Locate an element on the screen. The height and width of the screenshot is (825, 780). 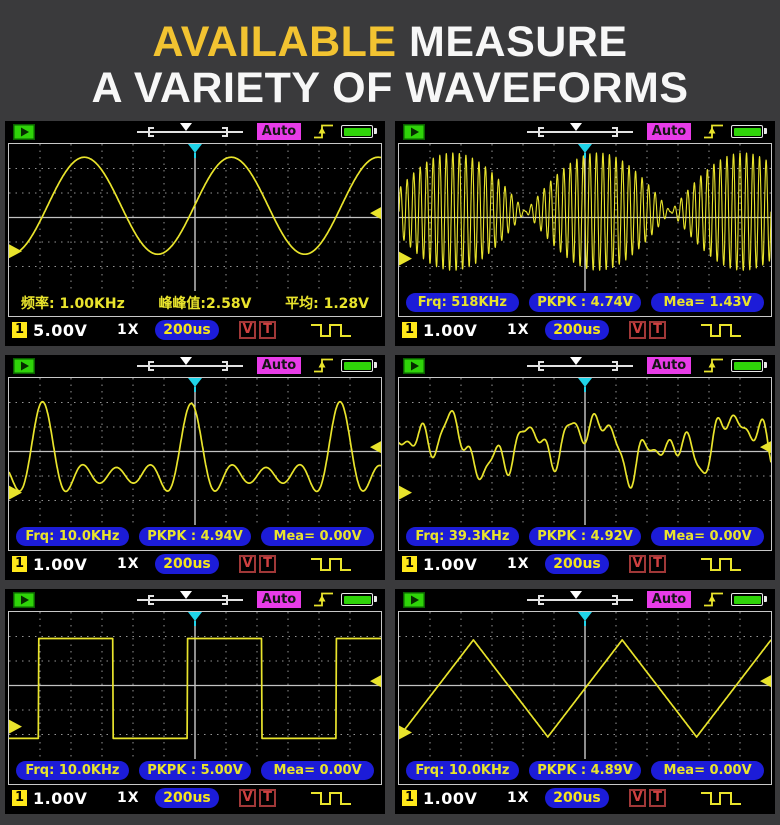
pkpk-readout: PKPK : 4.74V is located at coordinates (585, 303).